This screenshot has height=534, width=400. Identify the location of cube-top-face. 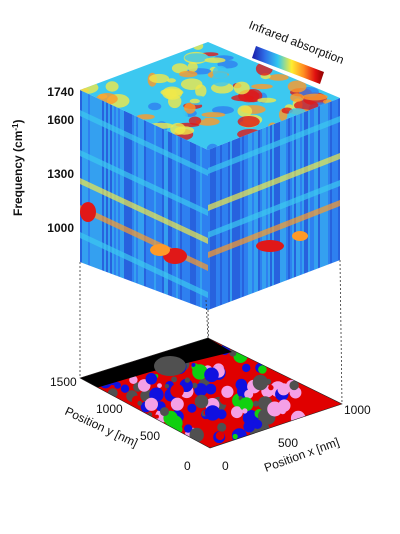
(210, 96).